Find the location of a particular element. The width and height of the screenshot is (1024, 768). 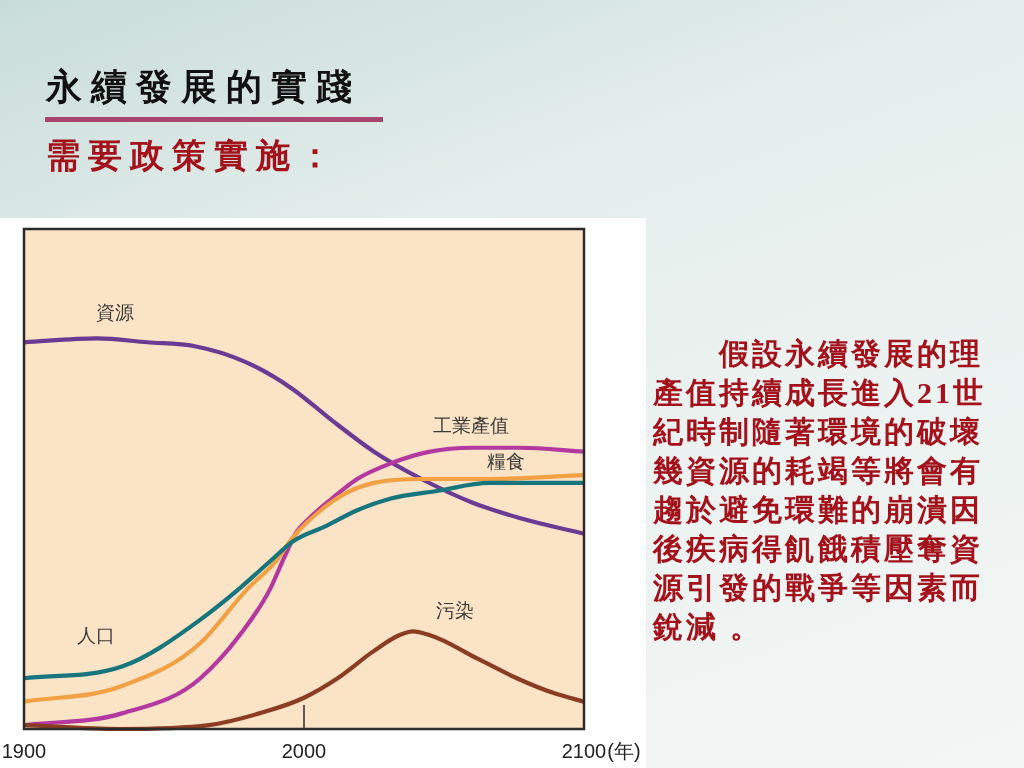

x-tick-label: 2000 is located at coordinates (304, 751).